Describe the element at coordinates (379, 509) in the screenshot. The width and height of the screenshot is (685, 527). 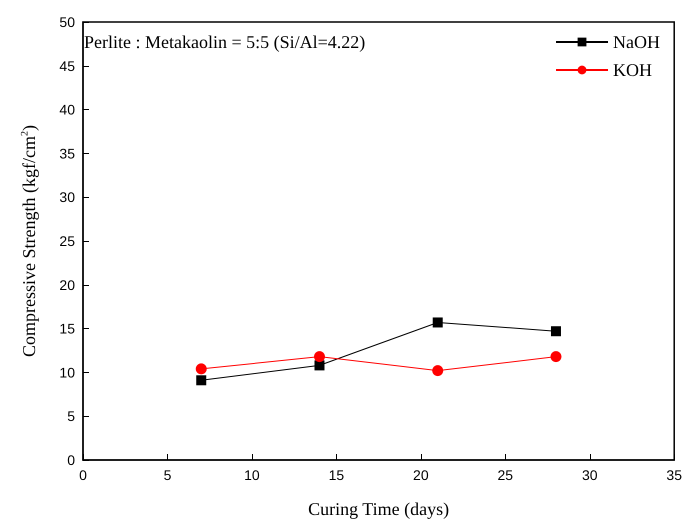
I see `x-axis-title: Curing Time (days)` at that location.